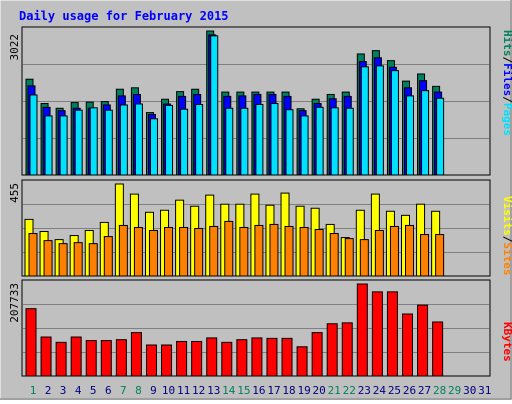 The height and width of the screenshot is (404, 512). What do you see at coordinates (138, 390) in the screenshot?
I see `x-axis-day-label: 8` at bounding box center [138, 390].